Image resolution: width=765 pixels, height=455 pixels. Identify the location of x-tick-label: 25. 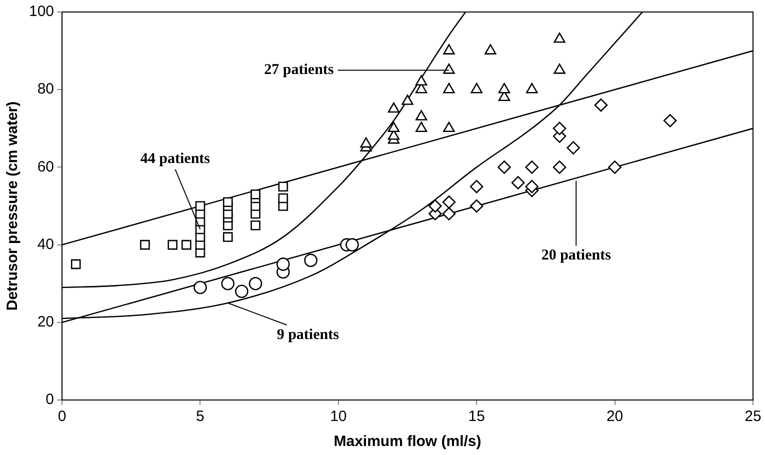
(753, 417).